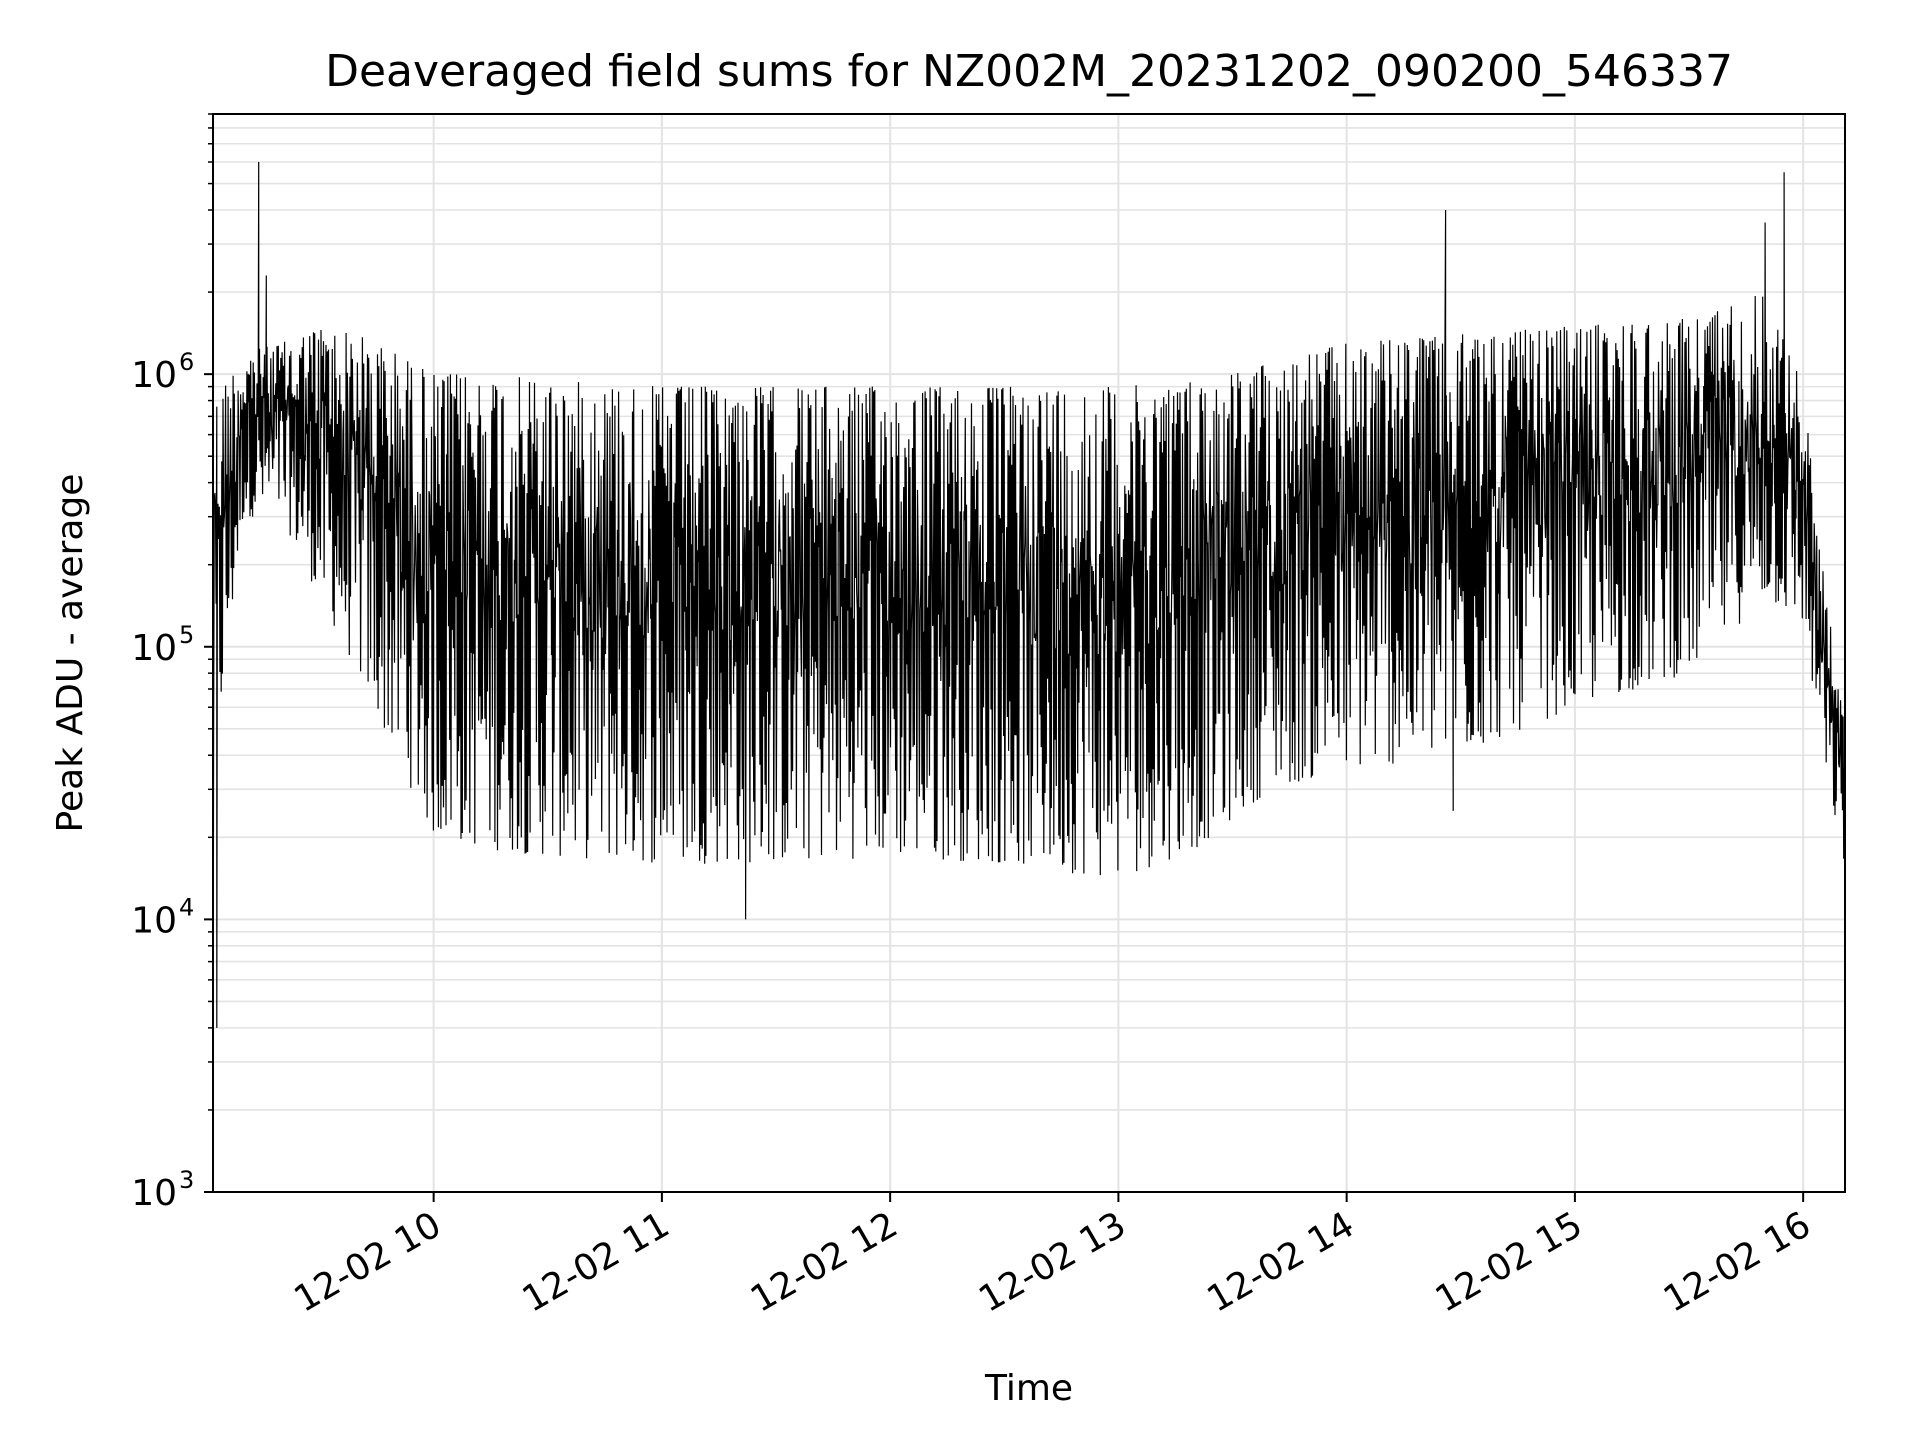  Describe the element at coordinates (70, 653) in the screenshot. I see `y-axis-label: Peak ADU - average` at that location.